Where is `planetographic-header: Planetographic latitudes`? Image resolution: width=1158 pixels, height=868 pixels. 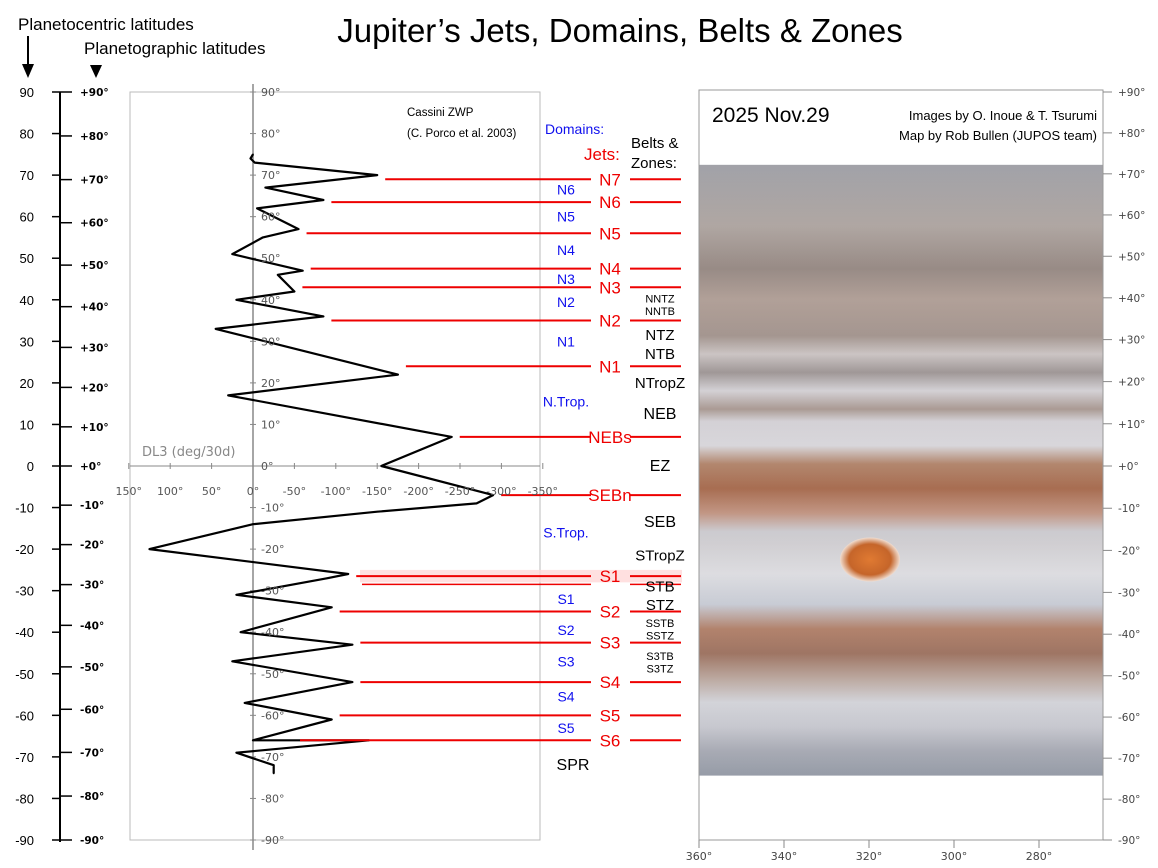
planetographic-header: Planetographic latitudes is located at coordinates (174, 48).